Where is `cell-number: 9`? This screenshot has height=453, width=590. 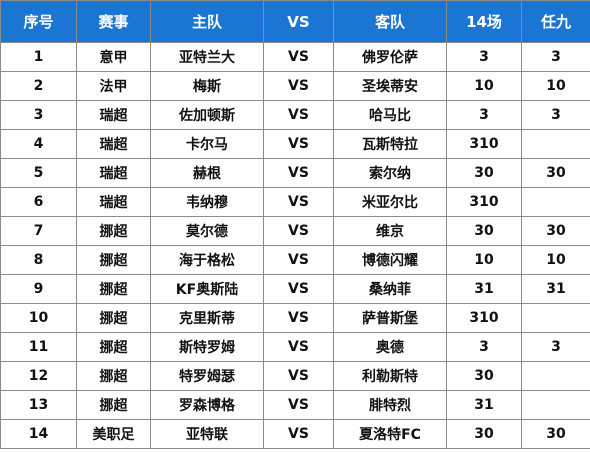
cell-number: 9 is located at coordinates (38, 289).